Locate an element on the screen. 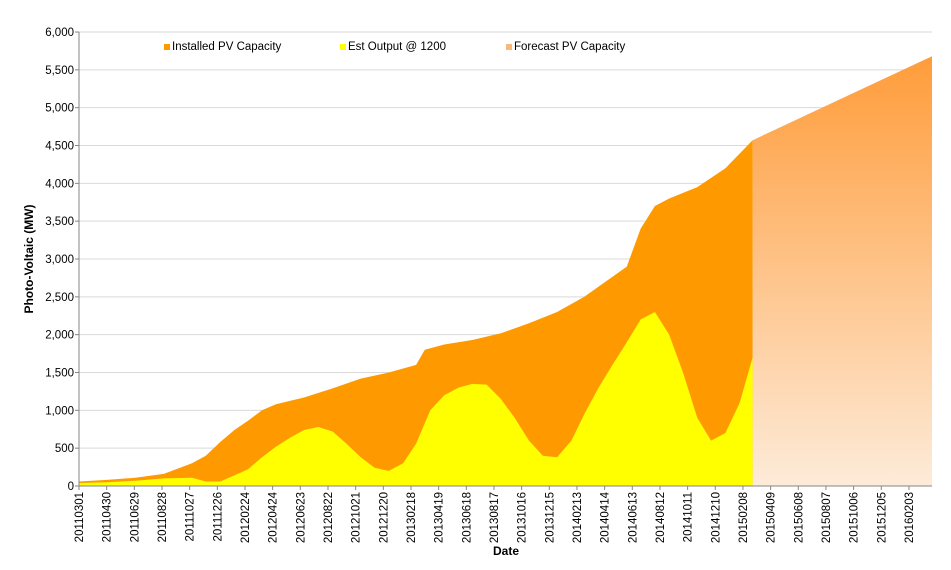 The width and height of the screenshot is (951, 570). y-tick-label: 4,500 is located at coordinates (59, 147).